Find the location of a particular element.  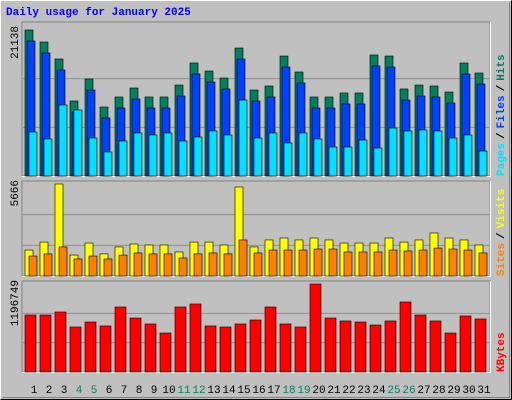

x-tick-label: 23 is located at coordinates (363, 391).